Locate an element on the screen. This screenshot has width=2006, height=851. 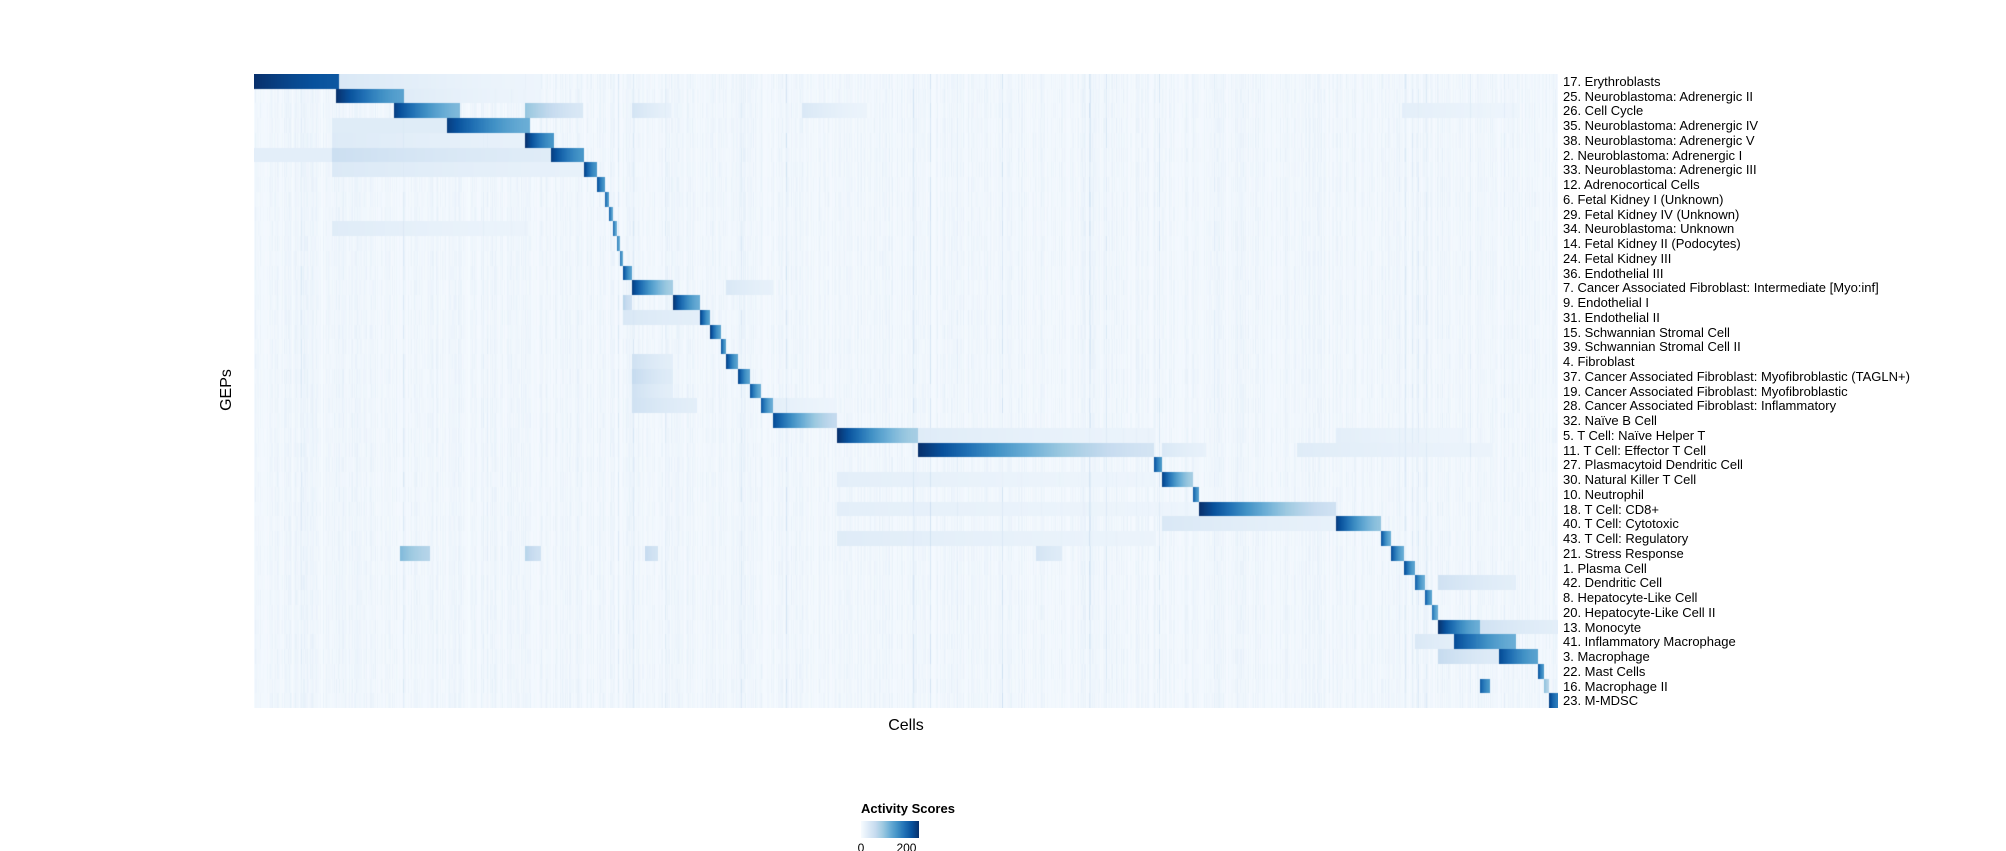
row-label: 29. Fetal Kidney IV (Unknown) is located at coordinates (1651, 214).